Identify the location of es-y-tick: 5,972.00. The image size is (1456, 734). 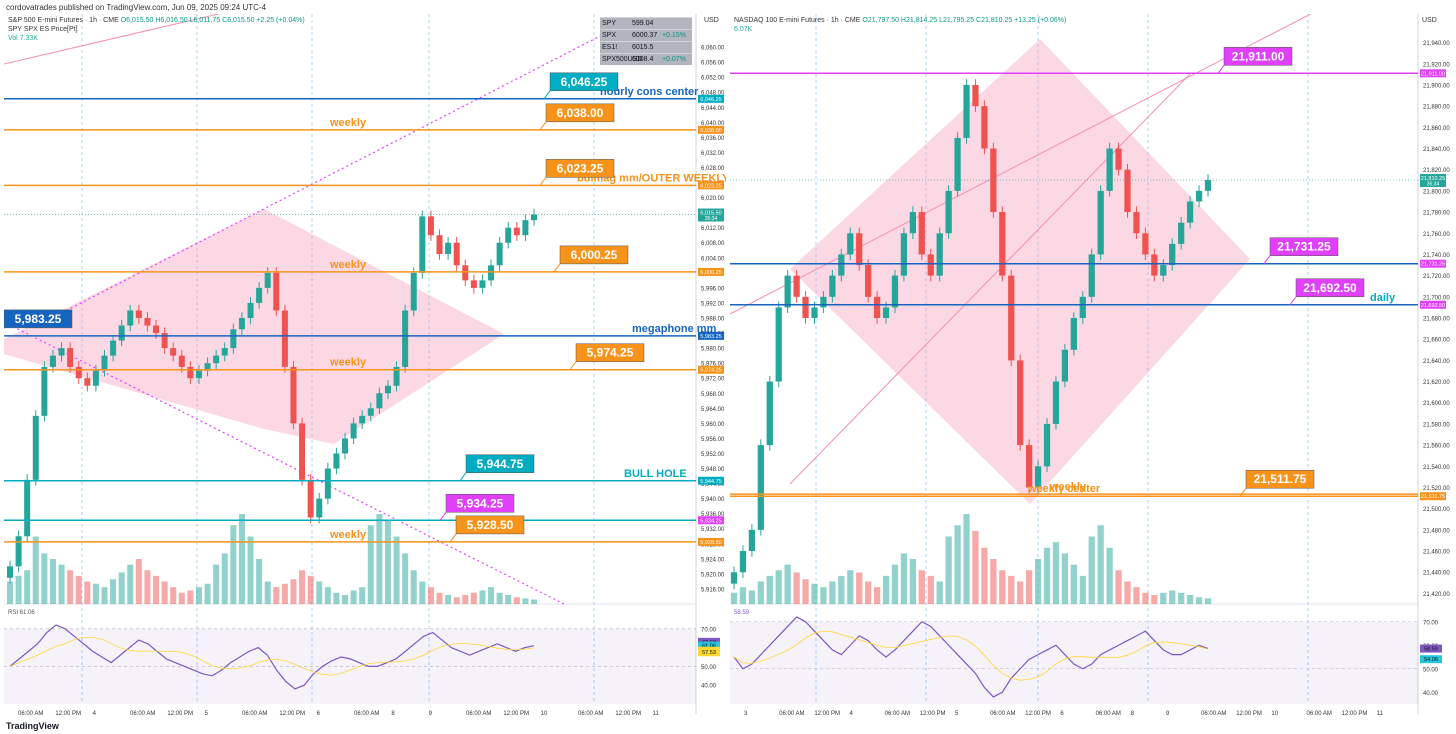
(713, 380).